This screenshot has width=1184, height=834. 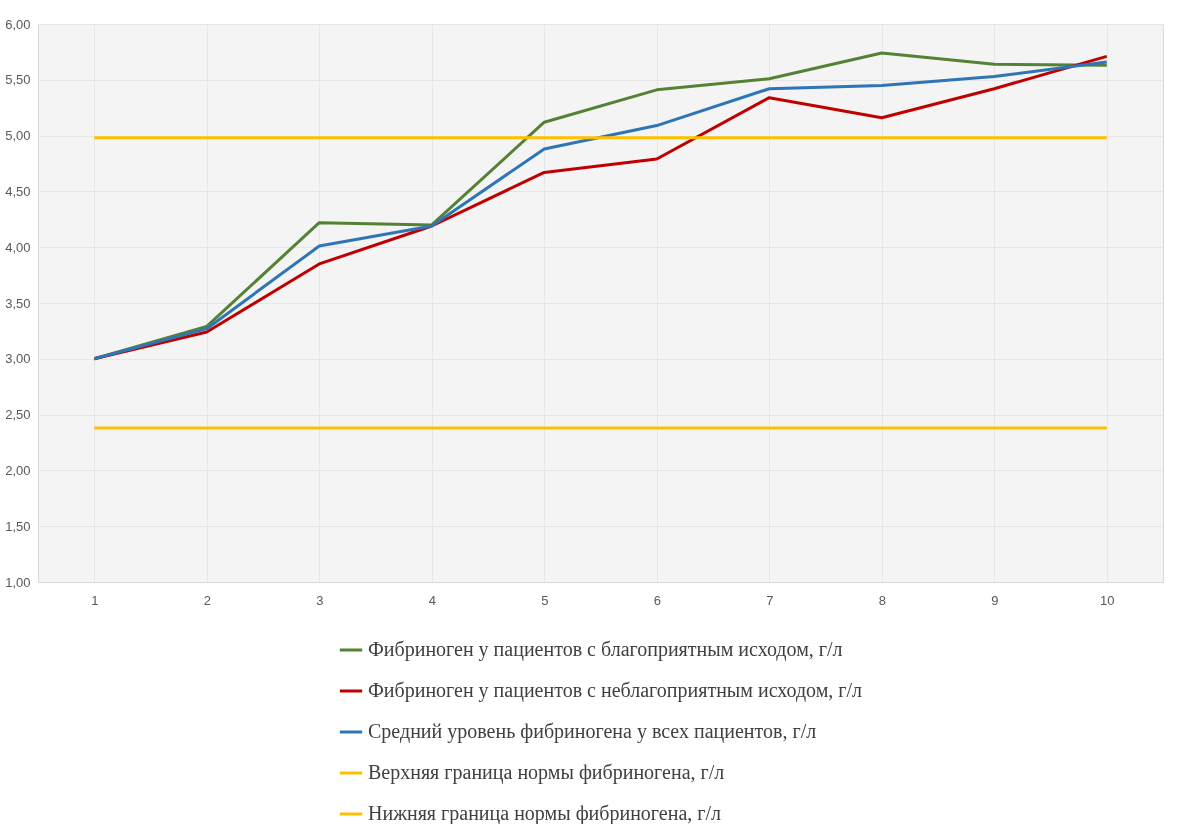 What do you see at coordinates (995, 600) in the screenshot?
I see `x-tick-label: 9` at bounding box center [995, 600].